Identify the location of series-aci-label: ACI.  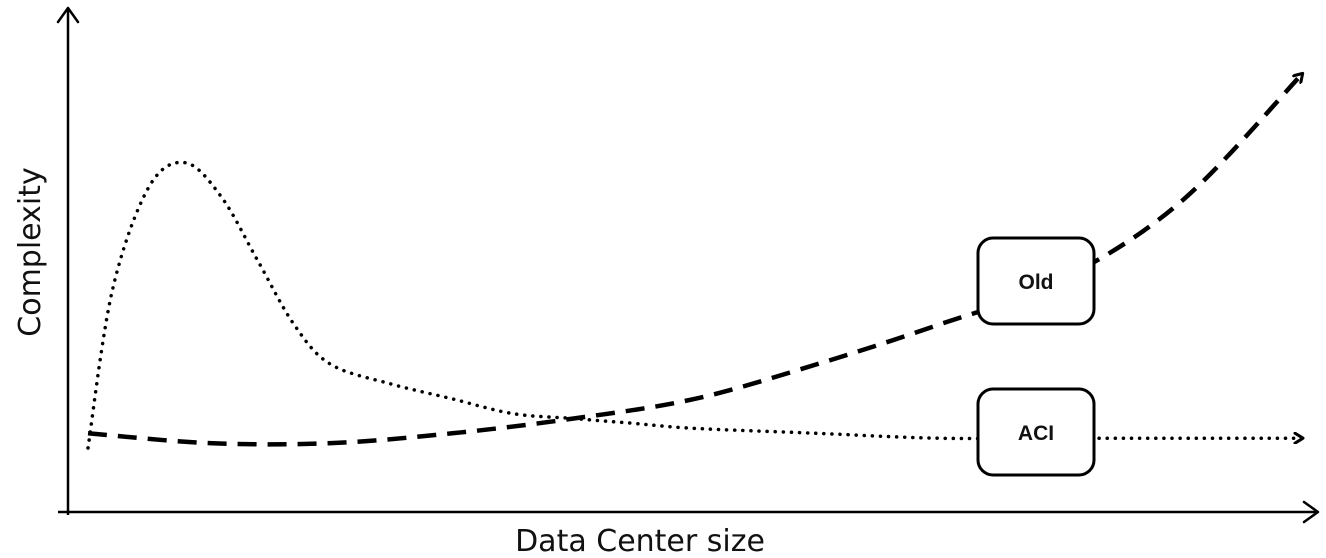
(1036, 433).